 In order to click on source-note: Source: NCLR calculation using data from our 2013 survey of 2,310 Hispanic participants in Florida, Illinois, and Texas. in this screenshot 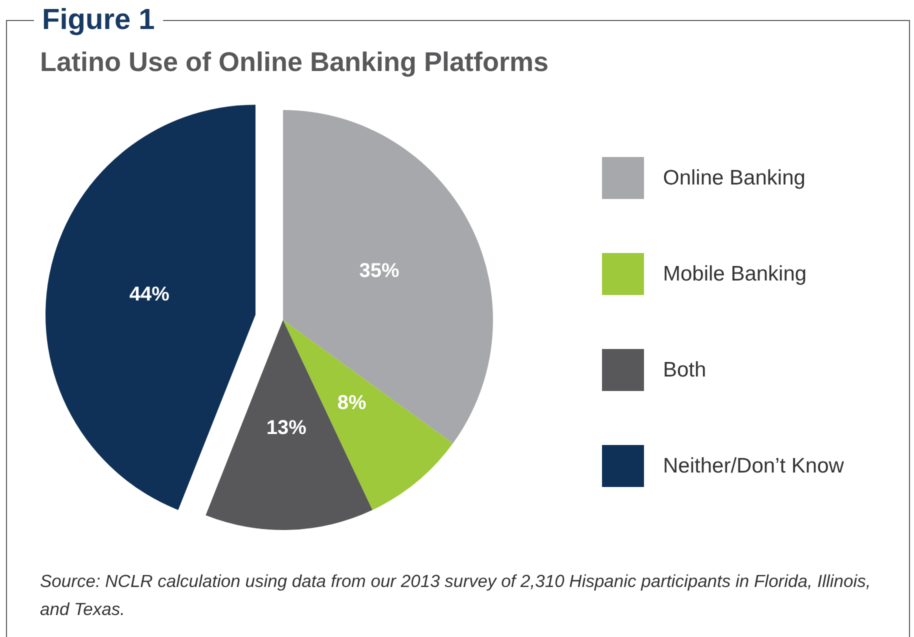, I will do `click(456, 595)`.